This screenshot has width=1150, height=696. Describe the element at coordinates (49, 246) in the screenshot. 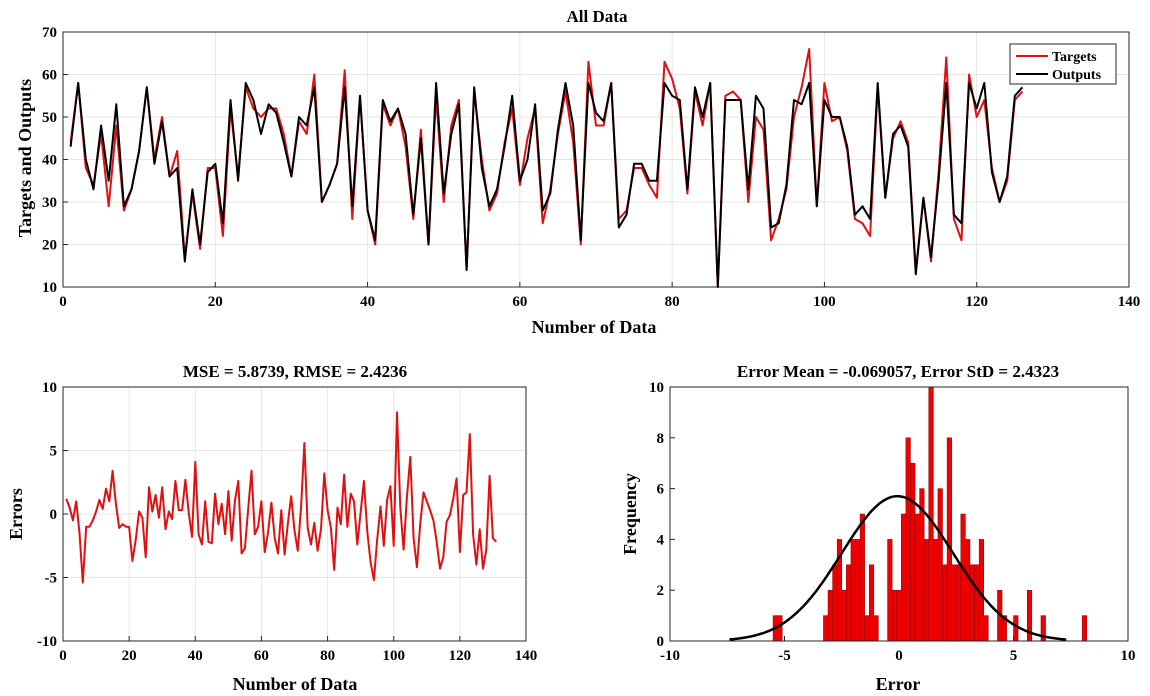

I see `all-data-ytick-label: 20` at that location.